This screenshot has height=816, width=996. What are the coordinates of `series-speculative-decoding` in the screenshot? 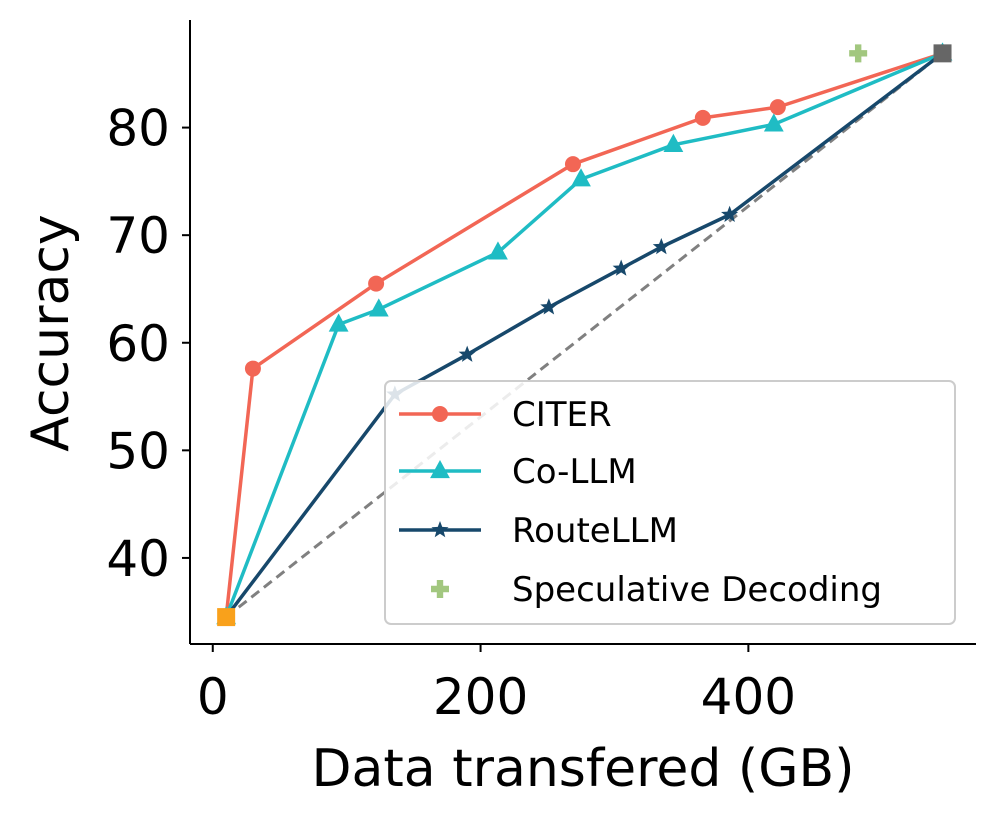 It's located at (858, 53).